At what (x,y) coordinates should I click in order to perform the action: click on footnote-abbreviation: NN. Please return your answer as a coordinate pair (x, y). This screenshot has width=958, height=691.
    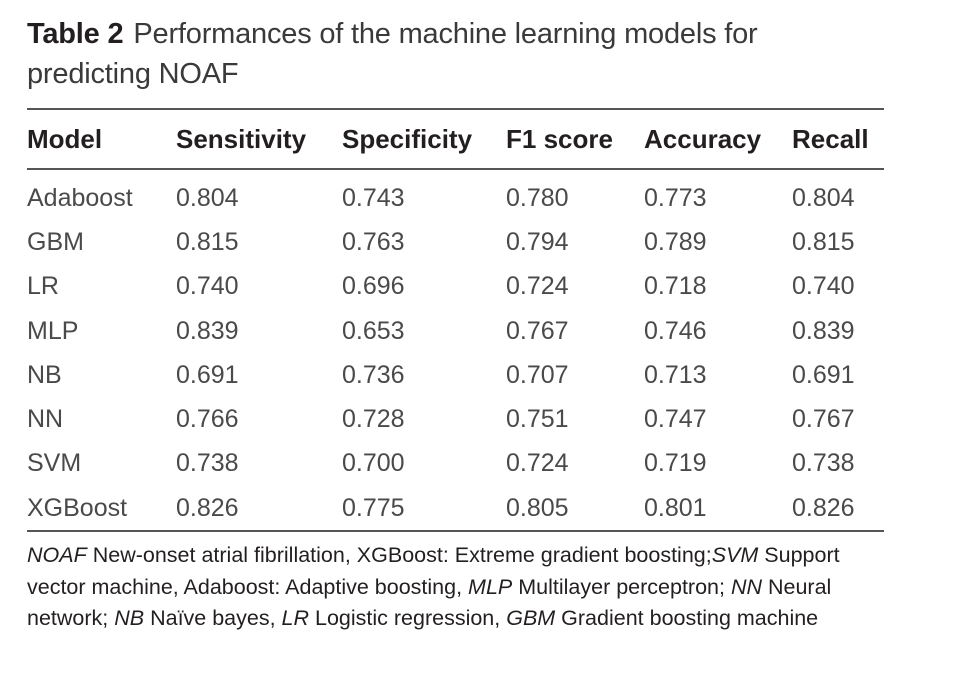
    Looking at the image, I should click on (746, 586).